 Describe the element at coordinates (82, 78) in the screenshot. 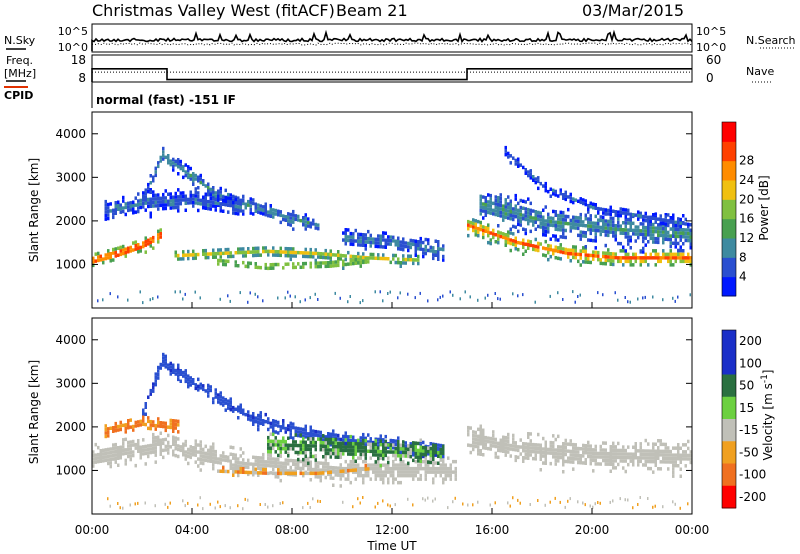

I see `freq-tick-low: 8` at that location.